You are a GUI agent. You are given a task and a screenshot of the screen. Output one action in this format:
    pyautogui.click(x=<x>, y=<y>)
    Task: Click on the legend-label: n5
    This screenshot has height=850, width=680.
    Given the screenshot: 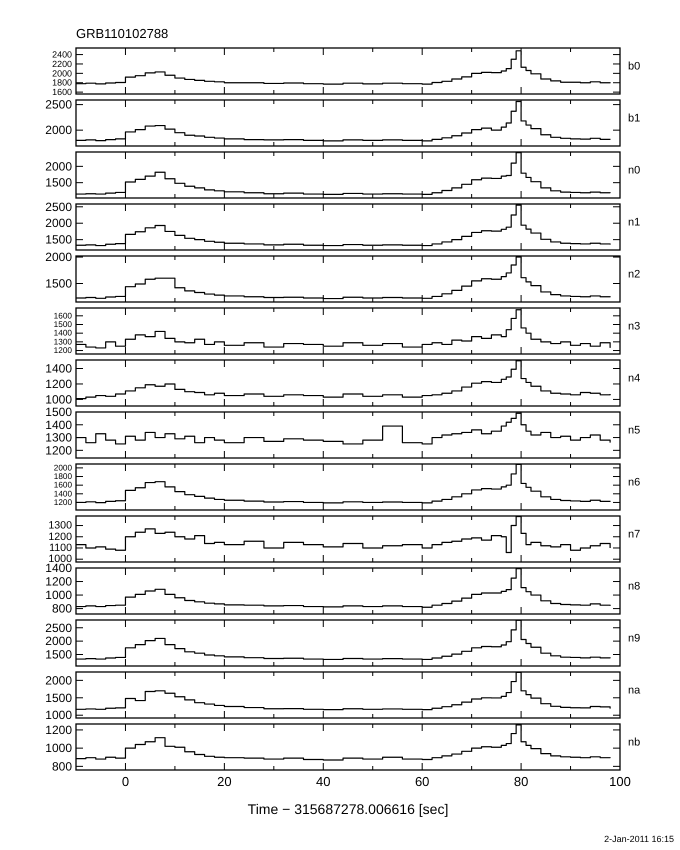 What is the action you would take?
    pyautogui.click(x=634, y=430)
    